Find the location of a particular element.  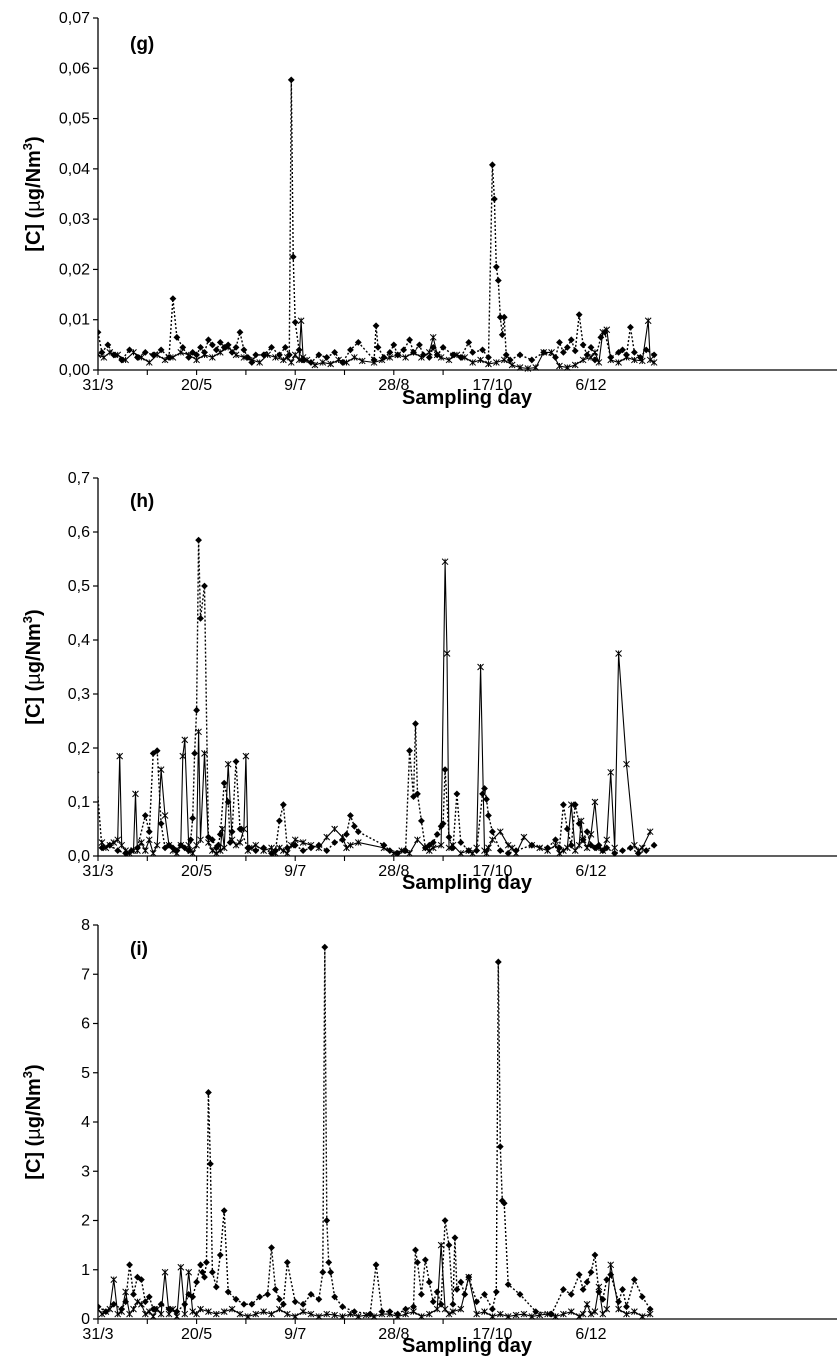

x-tick-label: 17/10 is located at coordinates (492, 1334).